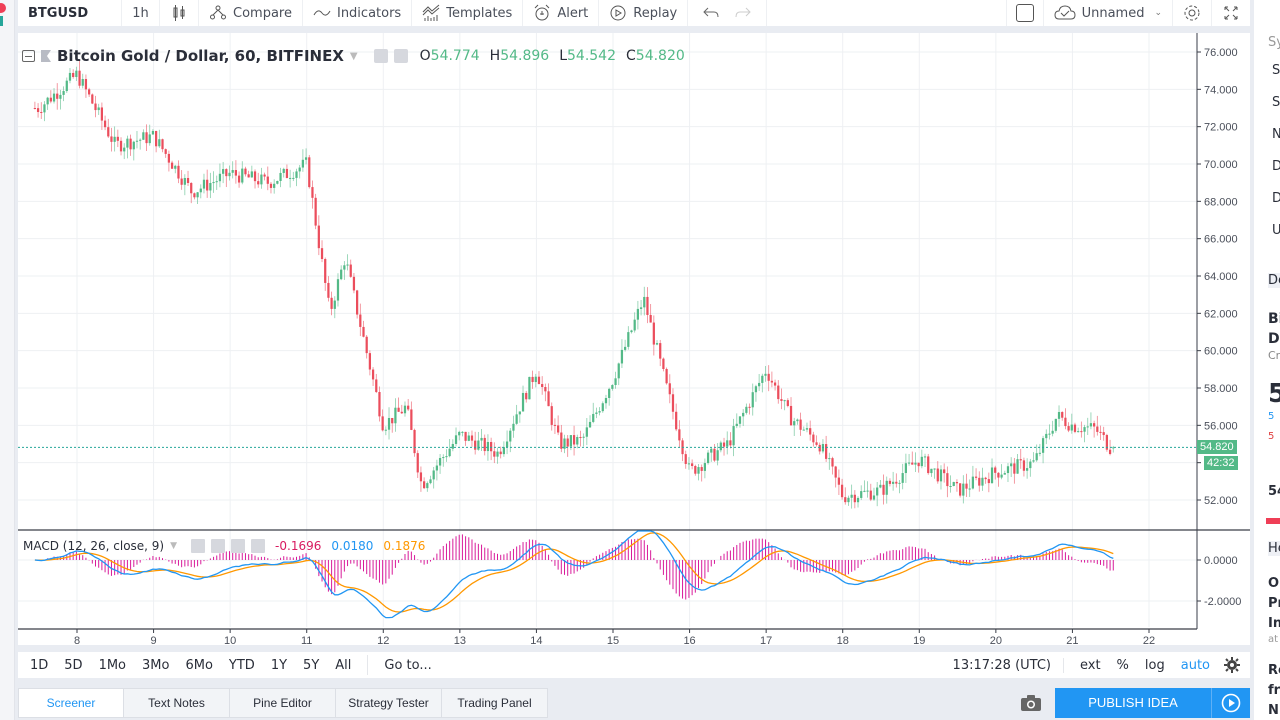 Image resolution: width=1280 pixels, height=720 pixels. I want to click on range-button-6mo: 6Mo, so click(199, 665).